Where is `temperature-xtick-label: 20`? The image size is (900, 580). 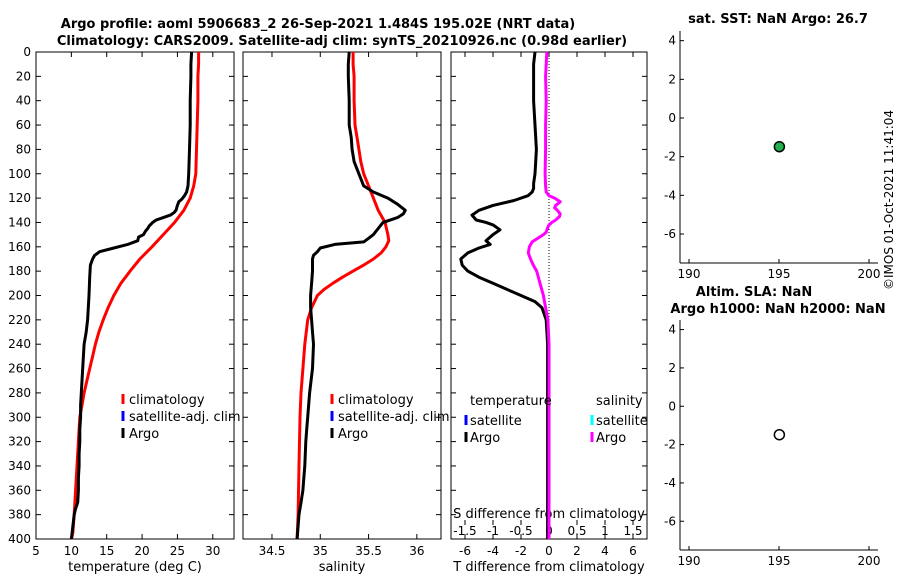 temperature-xtick-label: 20 is located at coordinates (141, 551).